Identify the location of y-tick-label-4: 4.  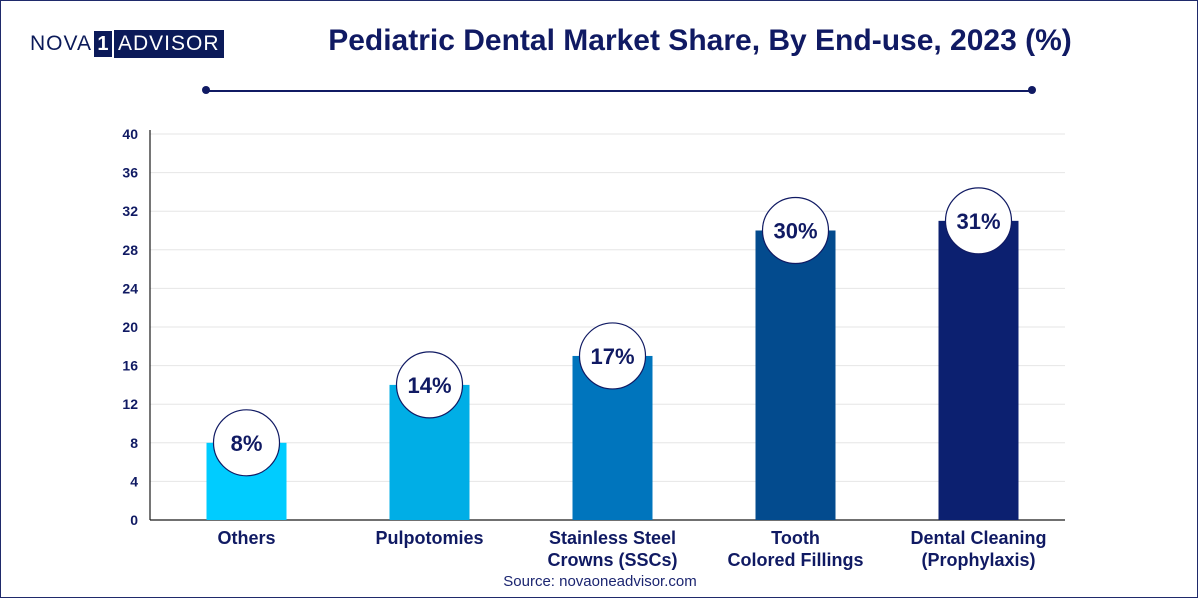
(134, 481).